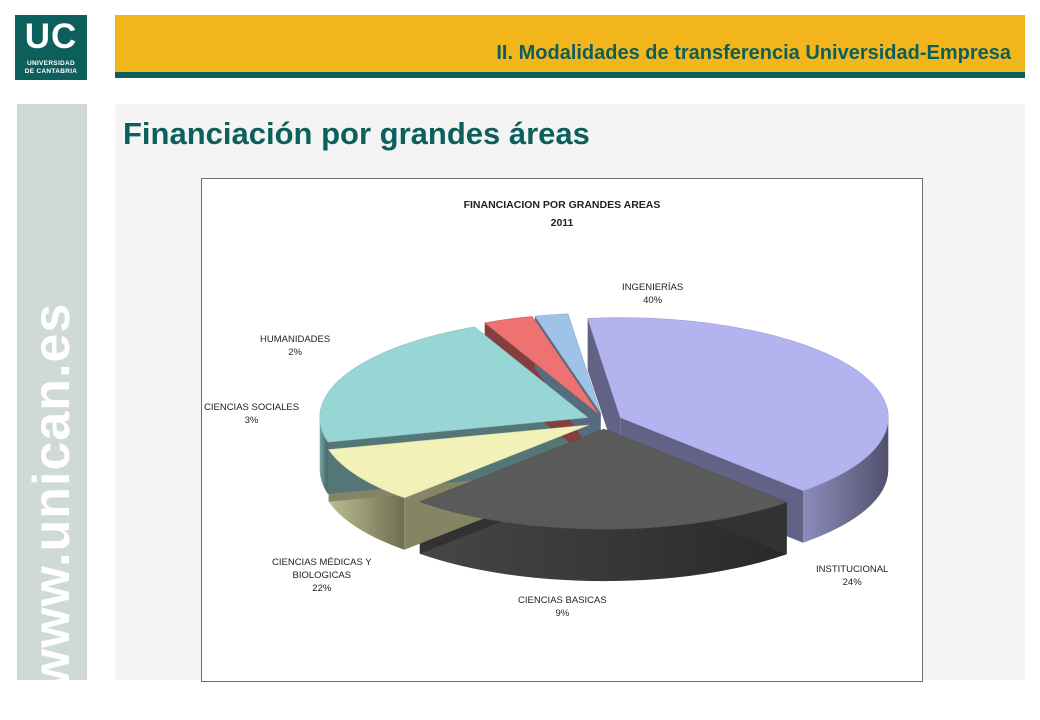 This screenshot has width=1040, height=720. I want to click on pie-label-value: 9%, so click(562, 613).